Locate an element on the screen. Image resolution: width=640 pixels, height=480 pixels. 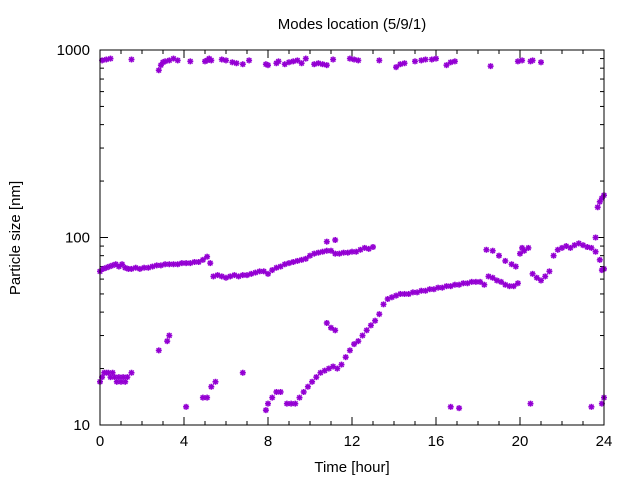
x-tick-label: 20 is located at coordinates (520, 441).